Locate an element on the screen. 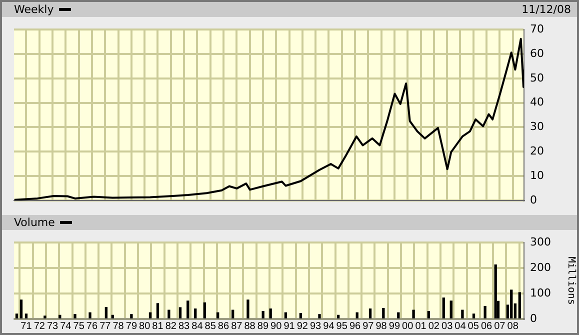  x-tick-label: 05 is located at coordinates (474, 326).